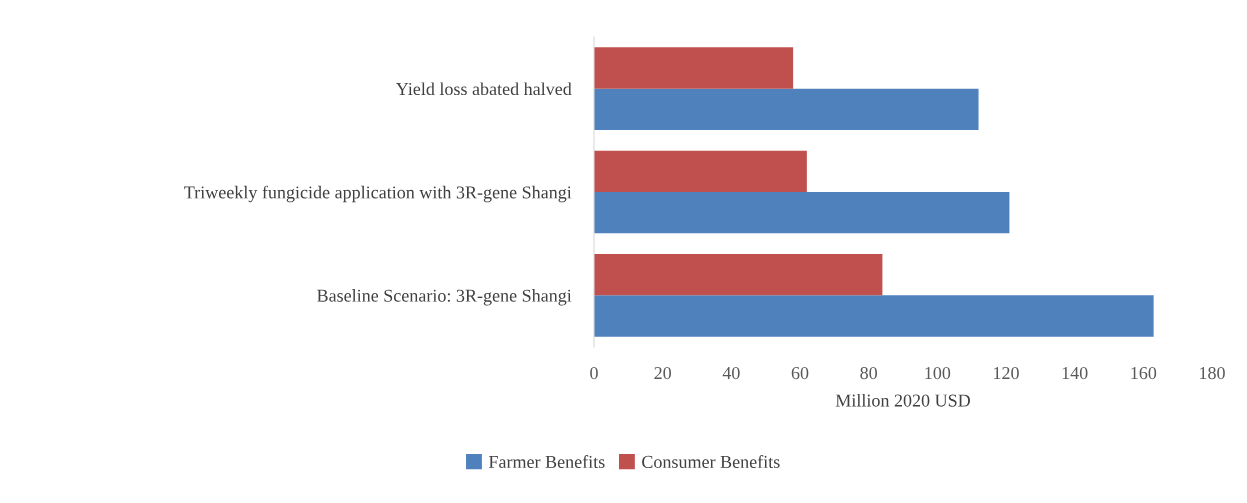 The height and width of the screenshot is (503, 1247). Describe the element at coordinates (711, 461) in the screenshot. I see `legend-label: Consumer Benefits` at that location.